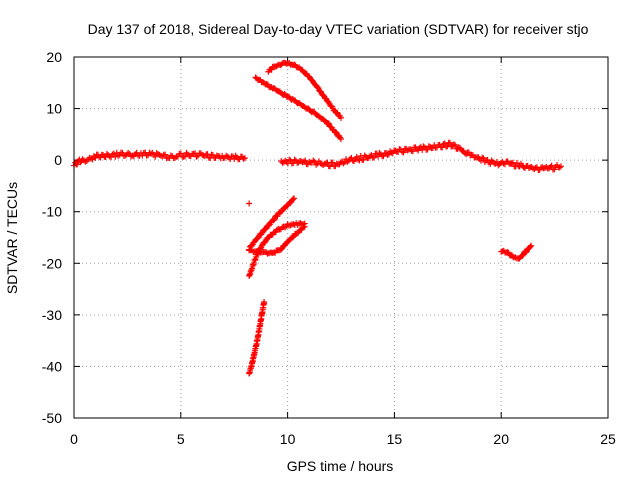 Image resolution: width=640 pixels, height=480 pixels. What do you see at coordinates (12, 238) in the screenshot?
I see `y-axis-label: SDTVAR / TECUs` at bounding box center [12, 238].